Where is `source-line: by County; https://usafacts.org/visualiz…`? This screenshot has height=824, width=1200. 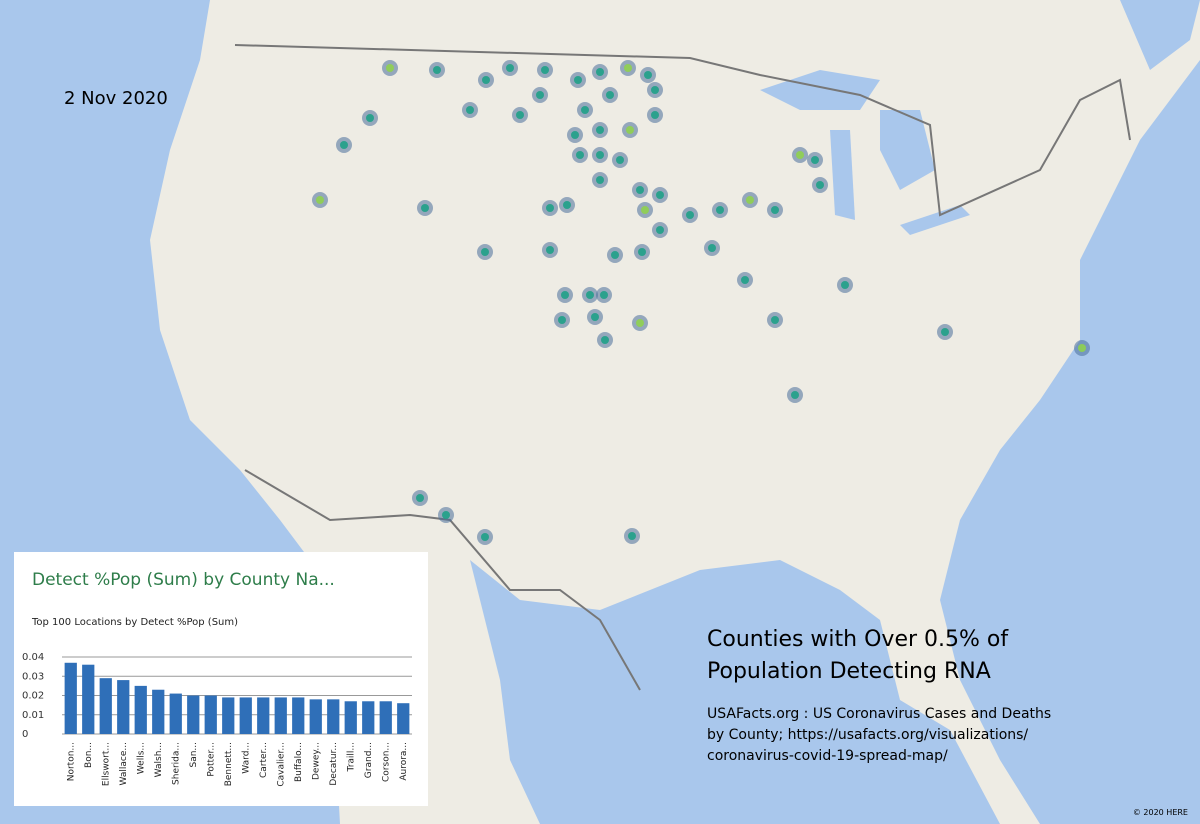
source-line: by County; https://usafacts.org/visualiz… is located at coordinates (868, 735).